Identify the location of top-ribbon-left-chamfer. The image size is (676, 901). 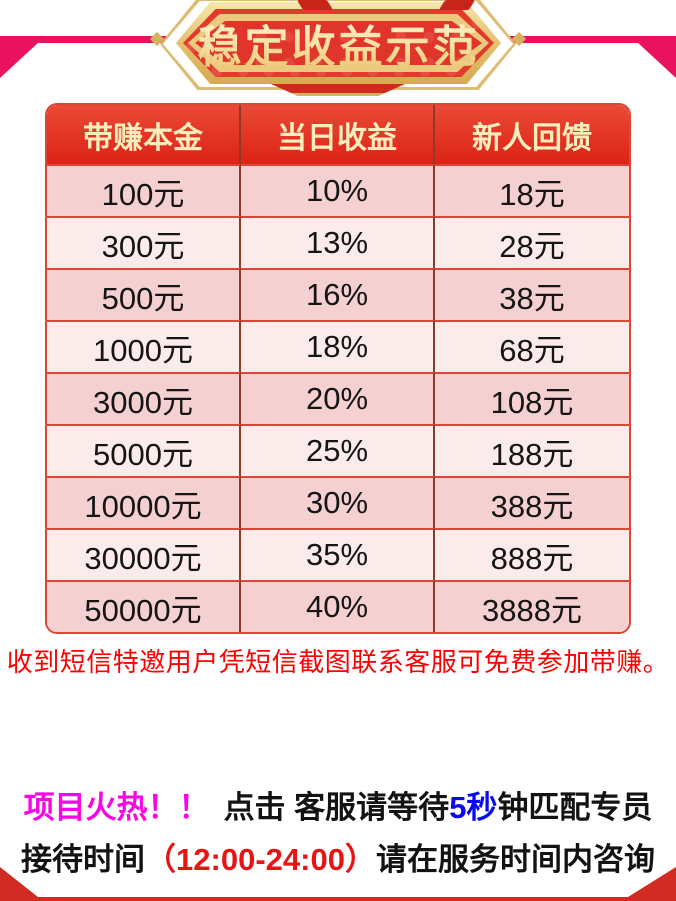
(19, 60).